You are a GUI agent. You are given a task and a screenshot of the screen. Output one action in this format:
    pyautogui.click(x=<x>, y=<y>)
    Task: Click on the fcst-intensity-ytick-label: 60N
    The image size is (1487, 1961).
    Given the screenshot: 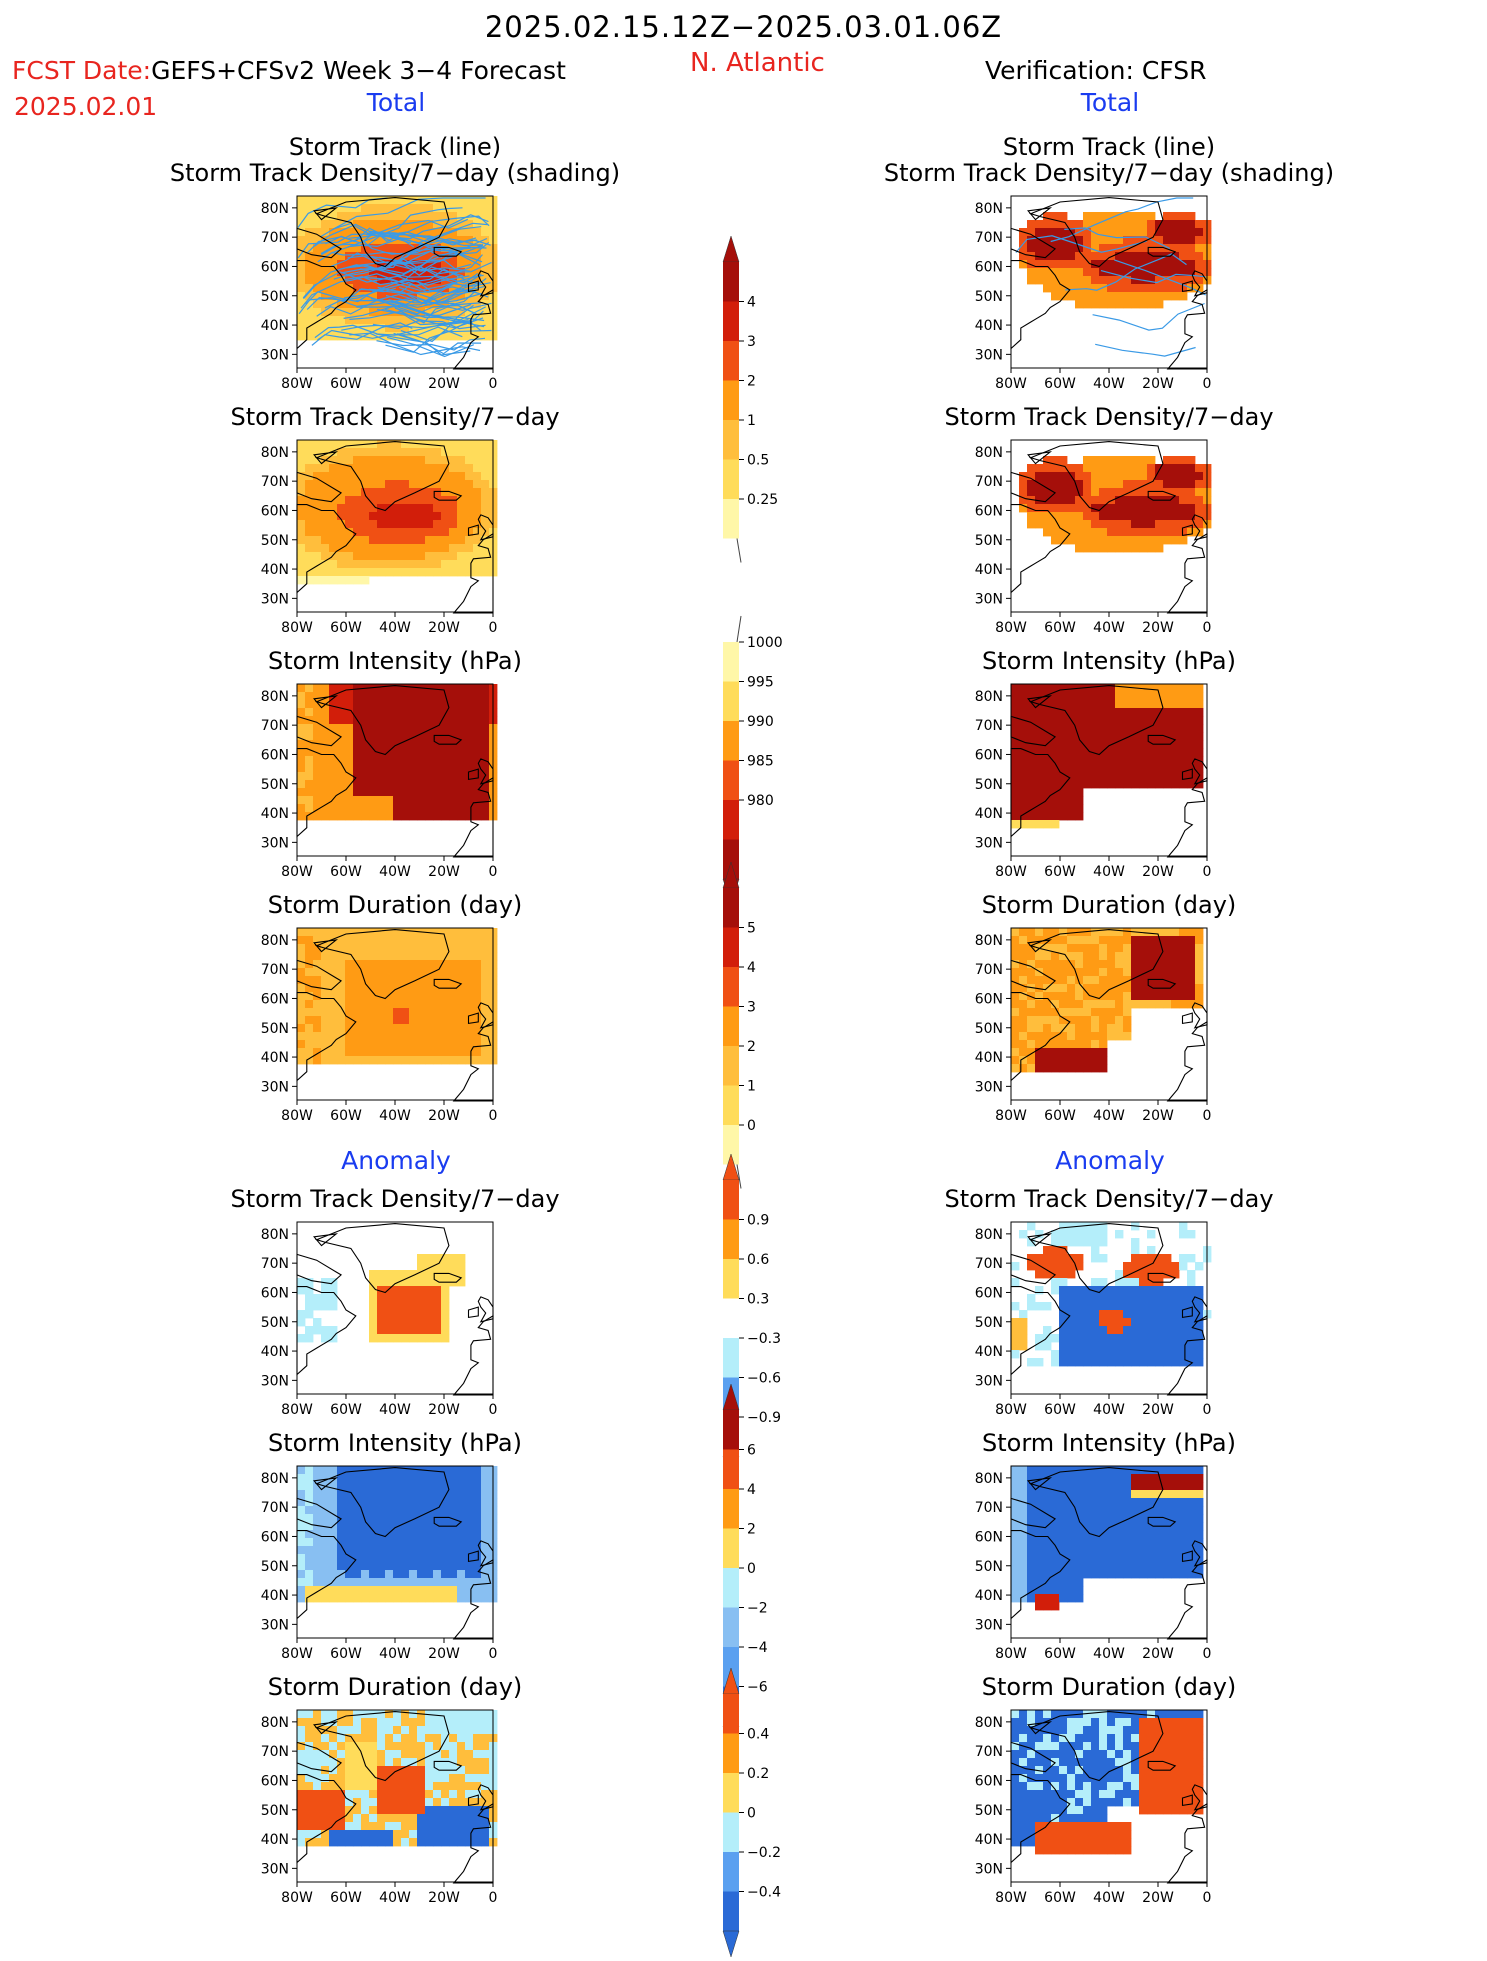 What is the action you would take?
    pyautogui.click(x=275, y=755)
    